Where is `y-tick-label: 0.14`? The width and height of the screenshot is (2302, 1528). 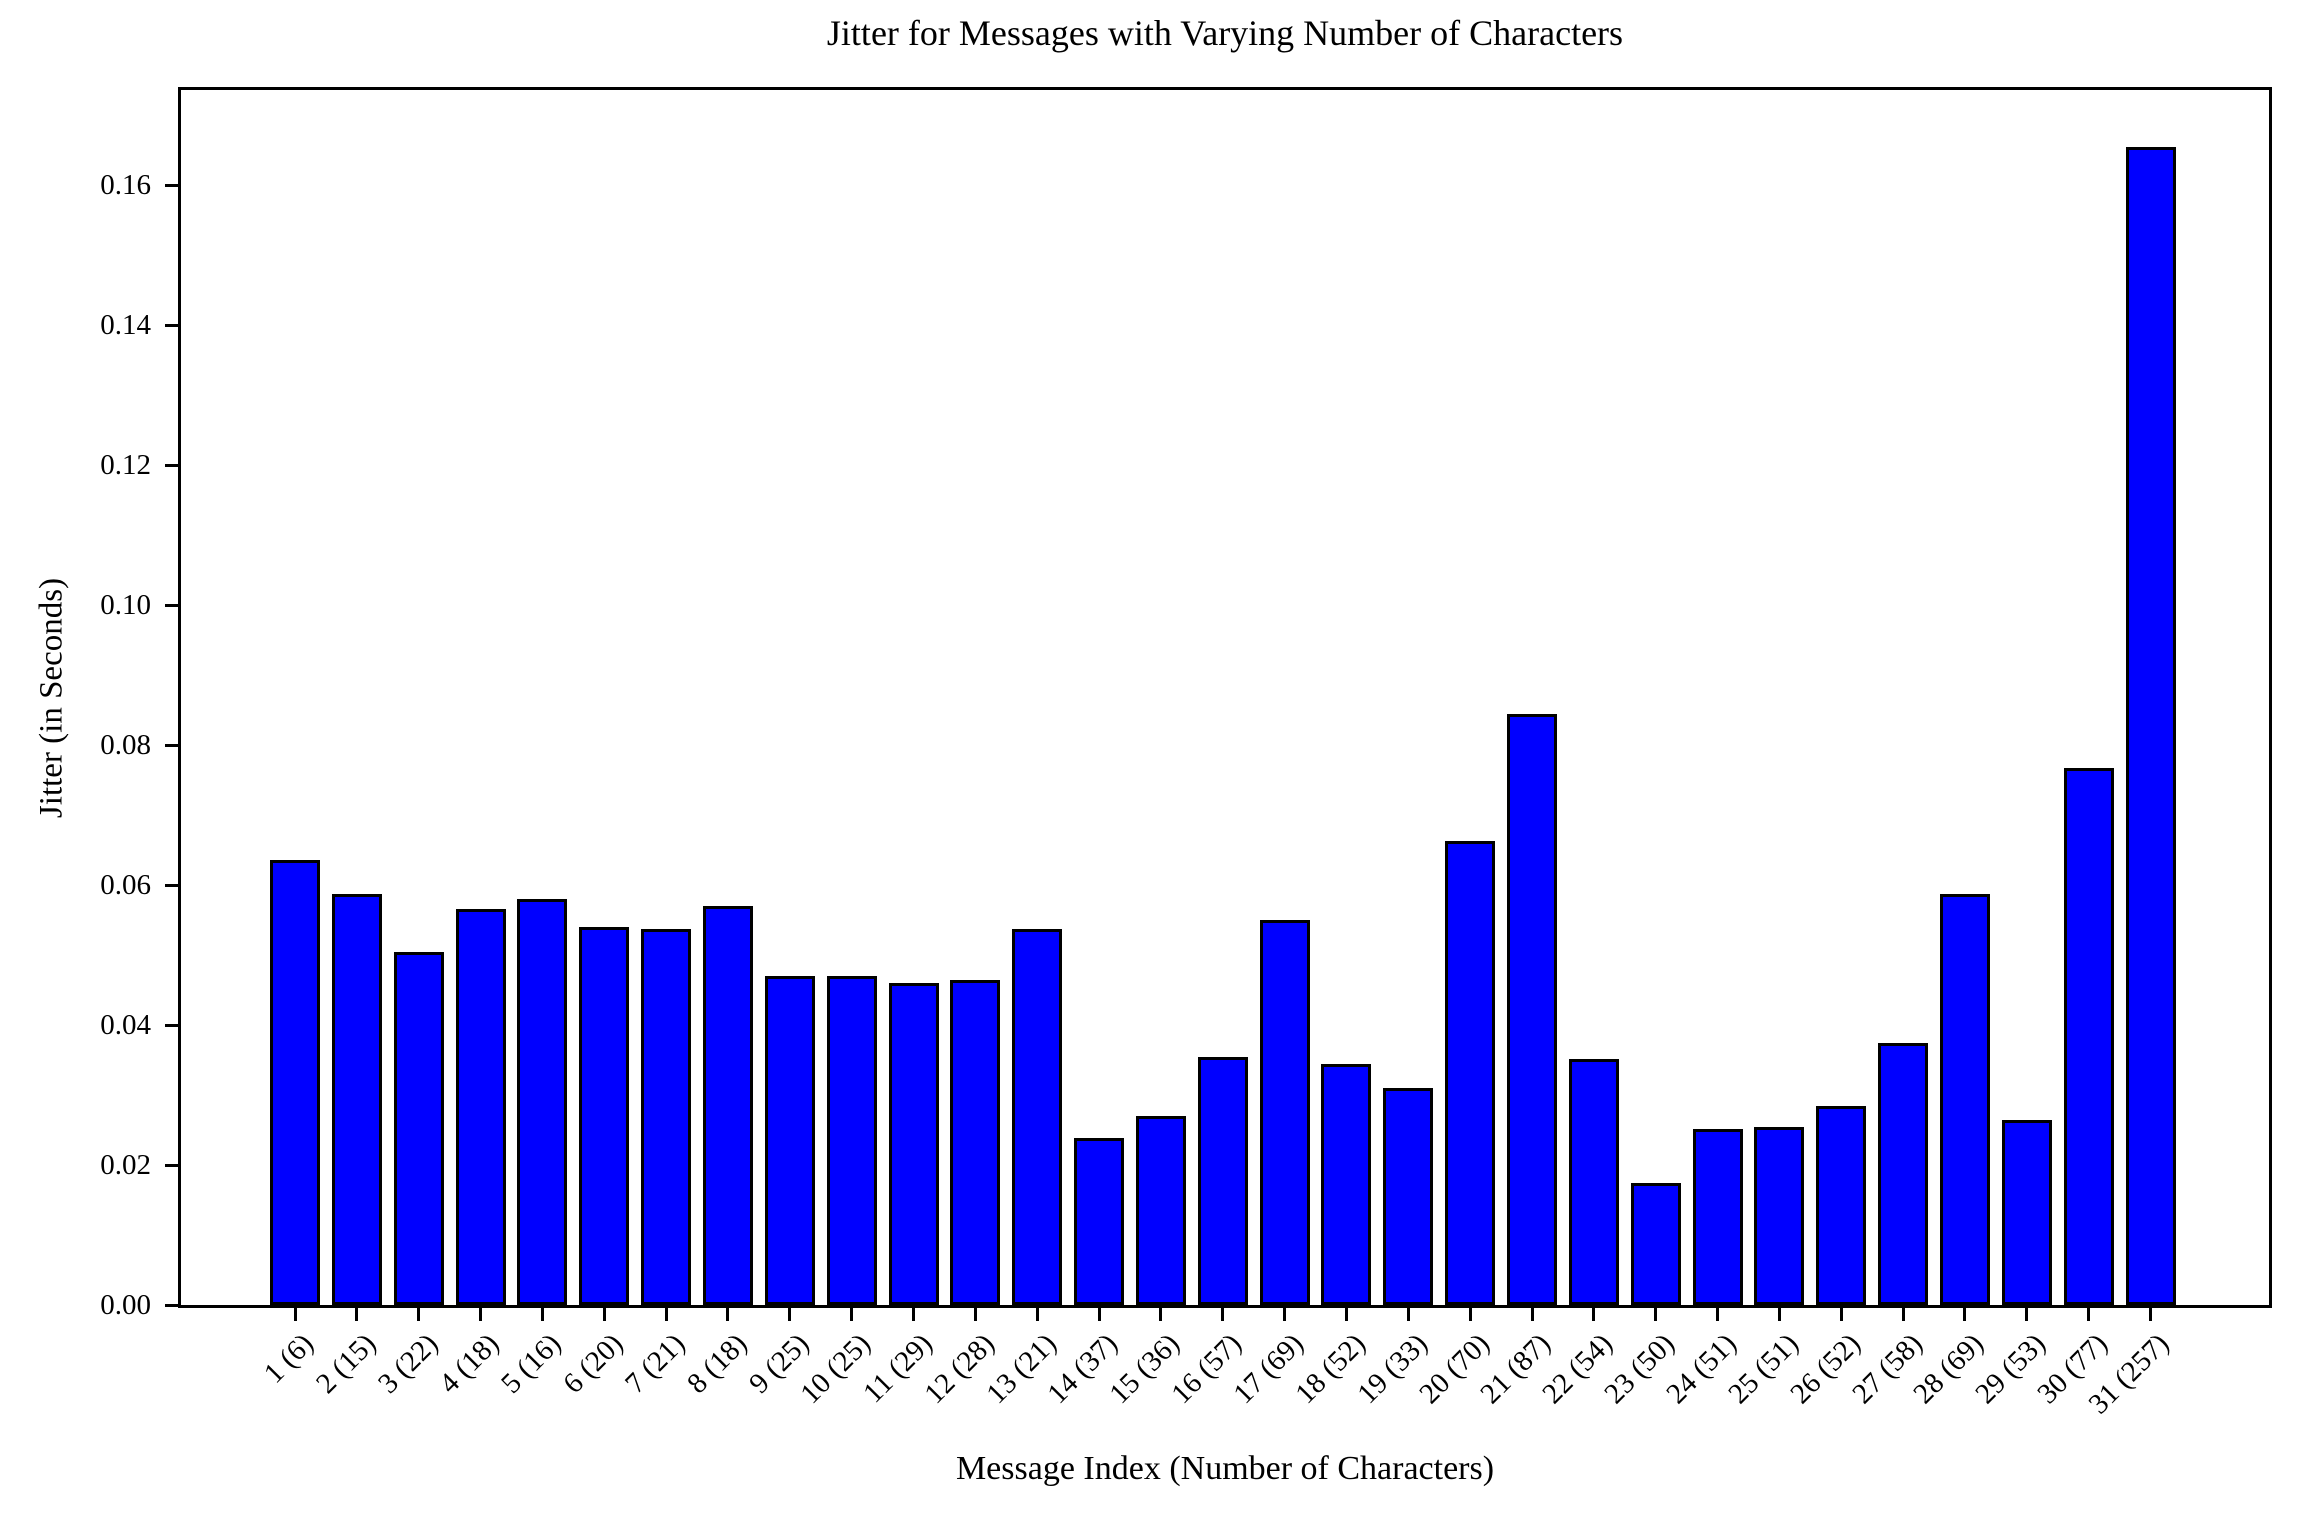 y-tick-label: 0.14 is located at coordinates (125, 325).